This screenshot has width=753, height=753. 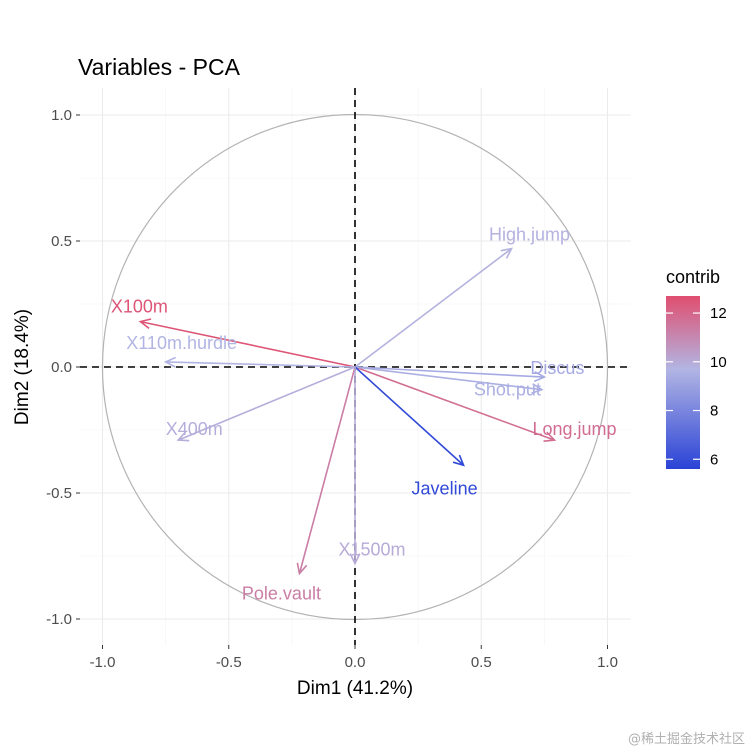 I want to click on label-high-jump: High.jump, so click(x=529, y=235).